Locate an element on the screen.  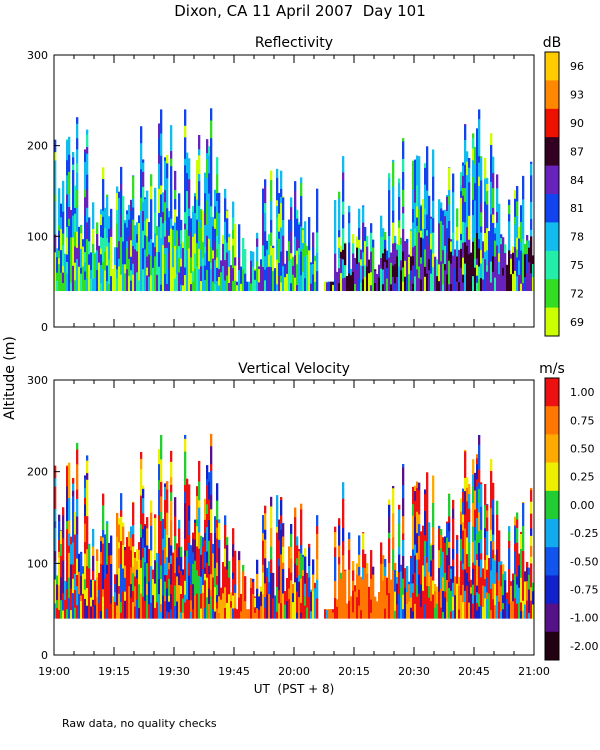
colorbar-label: 69 is located at coordinates (577, 322).